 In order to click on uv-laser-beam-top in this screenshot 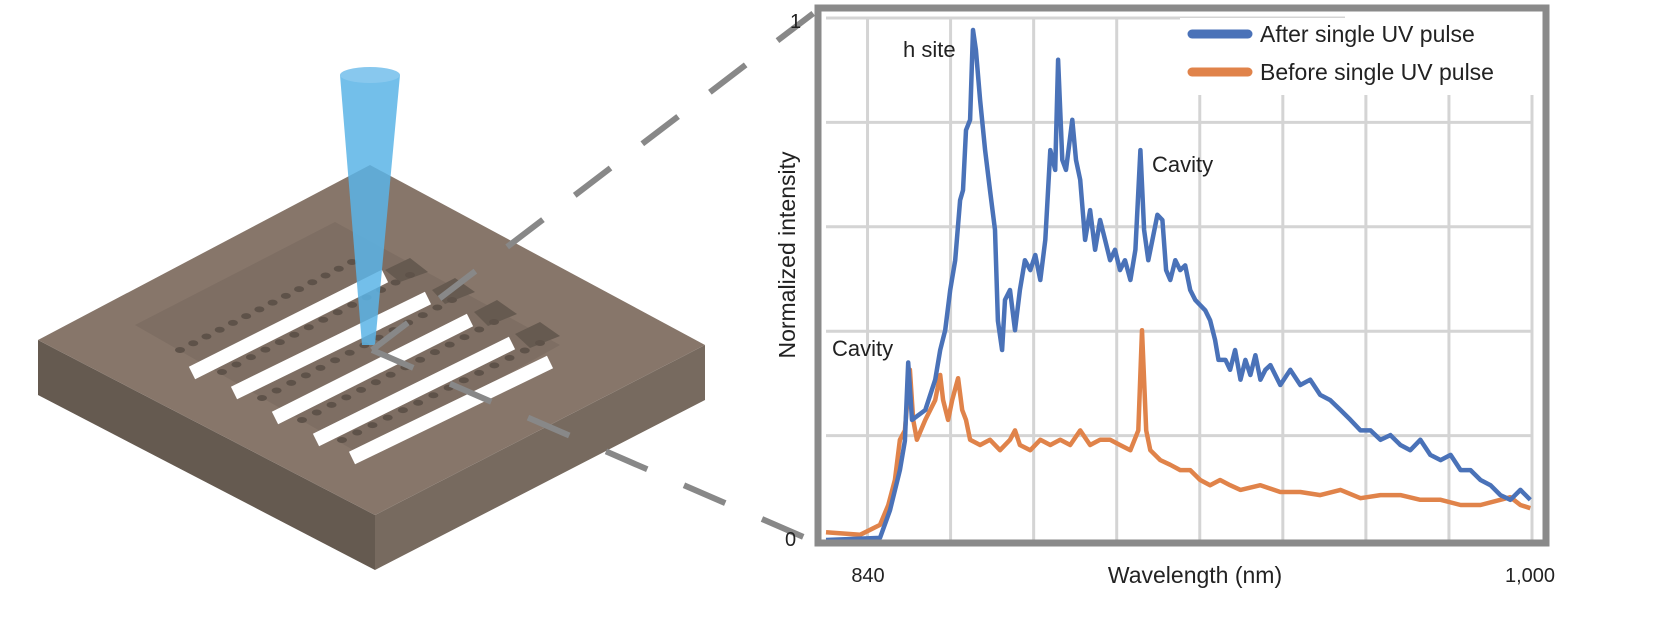, I will do `click(370, 75)`.